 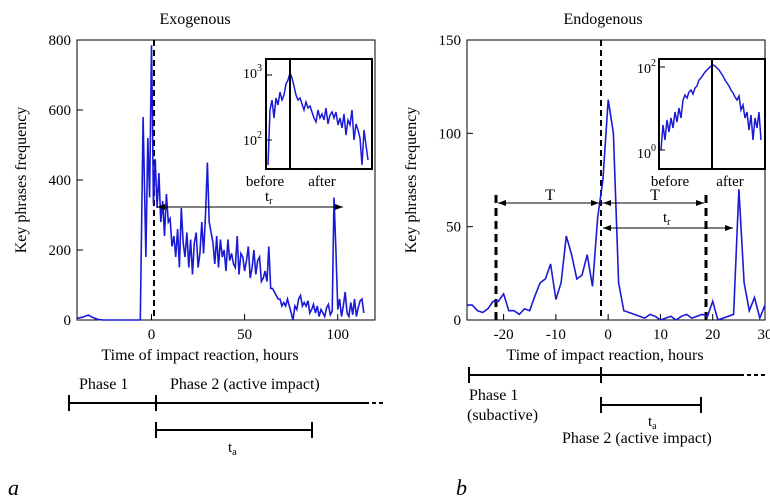 What do you see at coordinates (60, 111) in the screenshot?
I see `panel-a-ytick-label: 600` at bounding box center [60, 111].